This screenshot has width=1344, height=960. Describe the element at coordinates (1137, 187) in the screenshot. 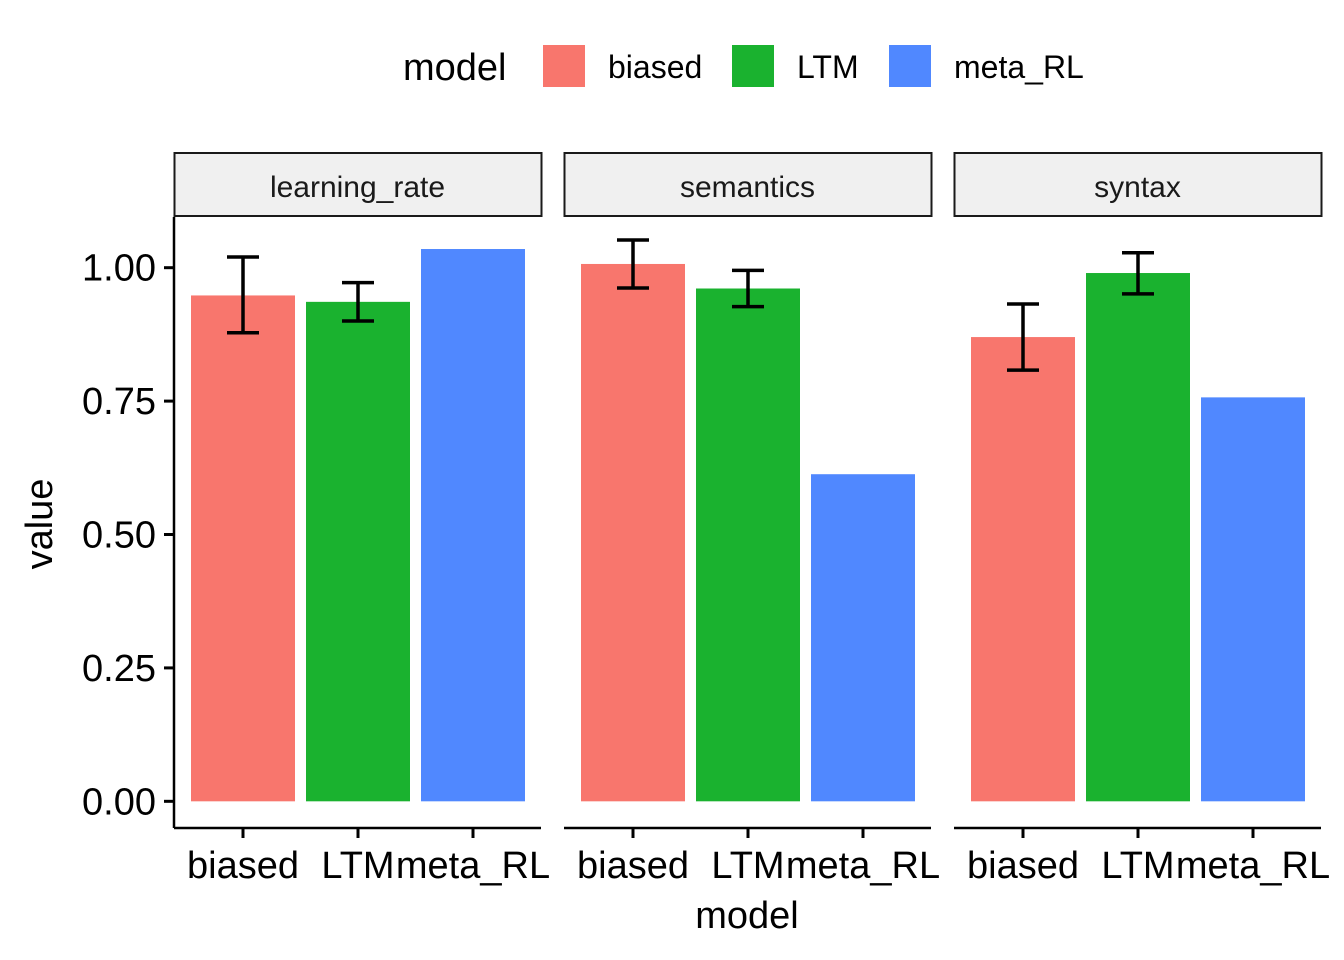

I see `facet-strip-label: syntax` at that location.